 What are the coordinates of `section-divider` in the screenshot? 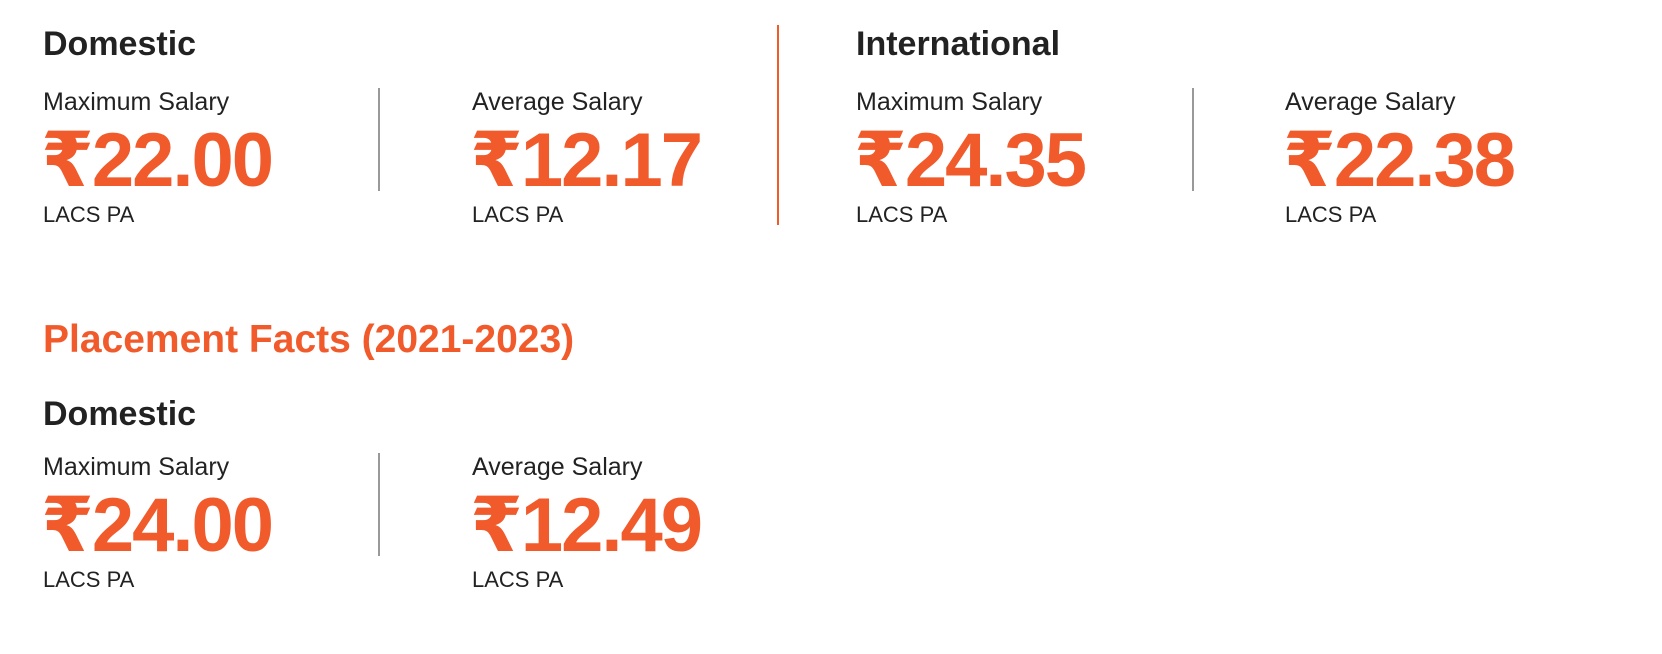 It's located at (778, 125).